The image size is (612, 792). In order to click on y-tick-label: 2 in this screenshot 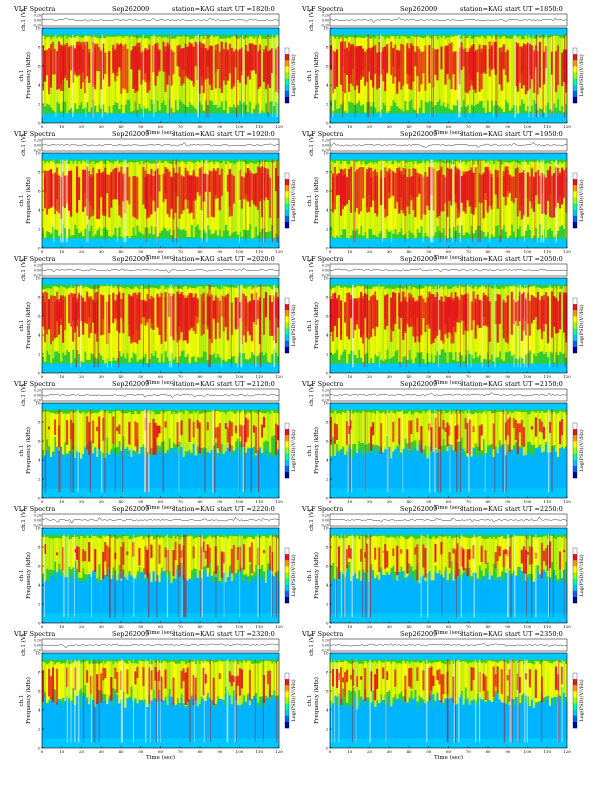, I will do `click(327, 354)`.